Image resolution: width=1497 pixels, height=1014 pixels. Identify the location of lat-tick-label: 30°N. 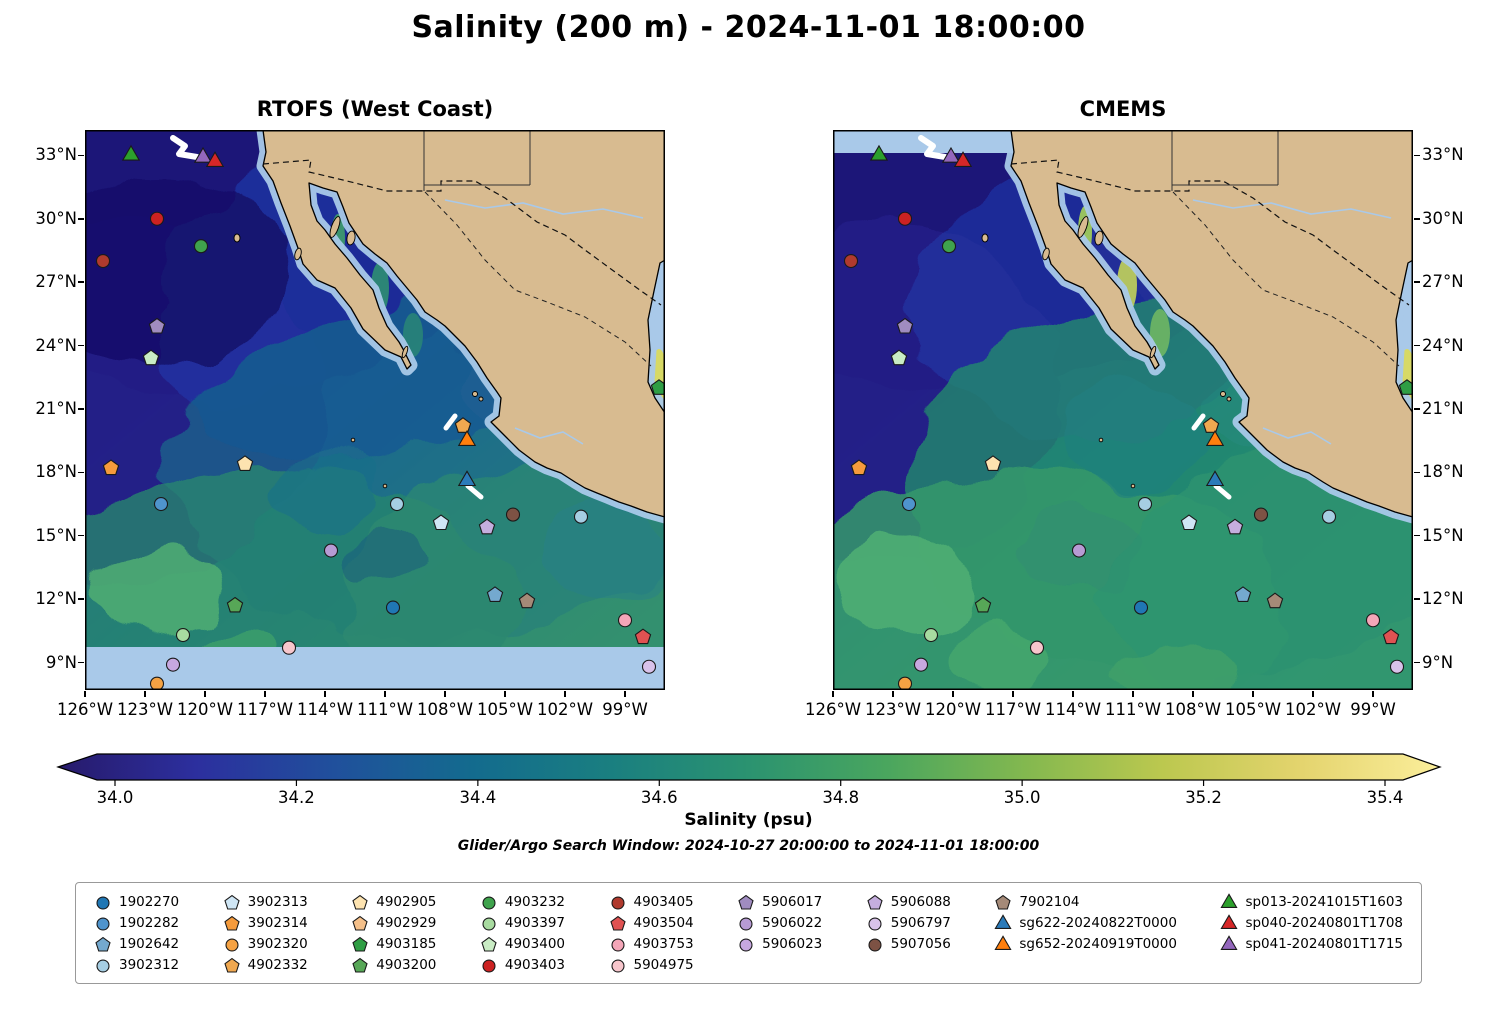
(56, 218).